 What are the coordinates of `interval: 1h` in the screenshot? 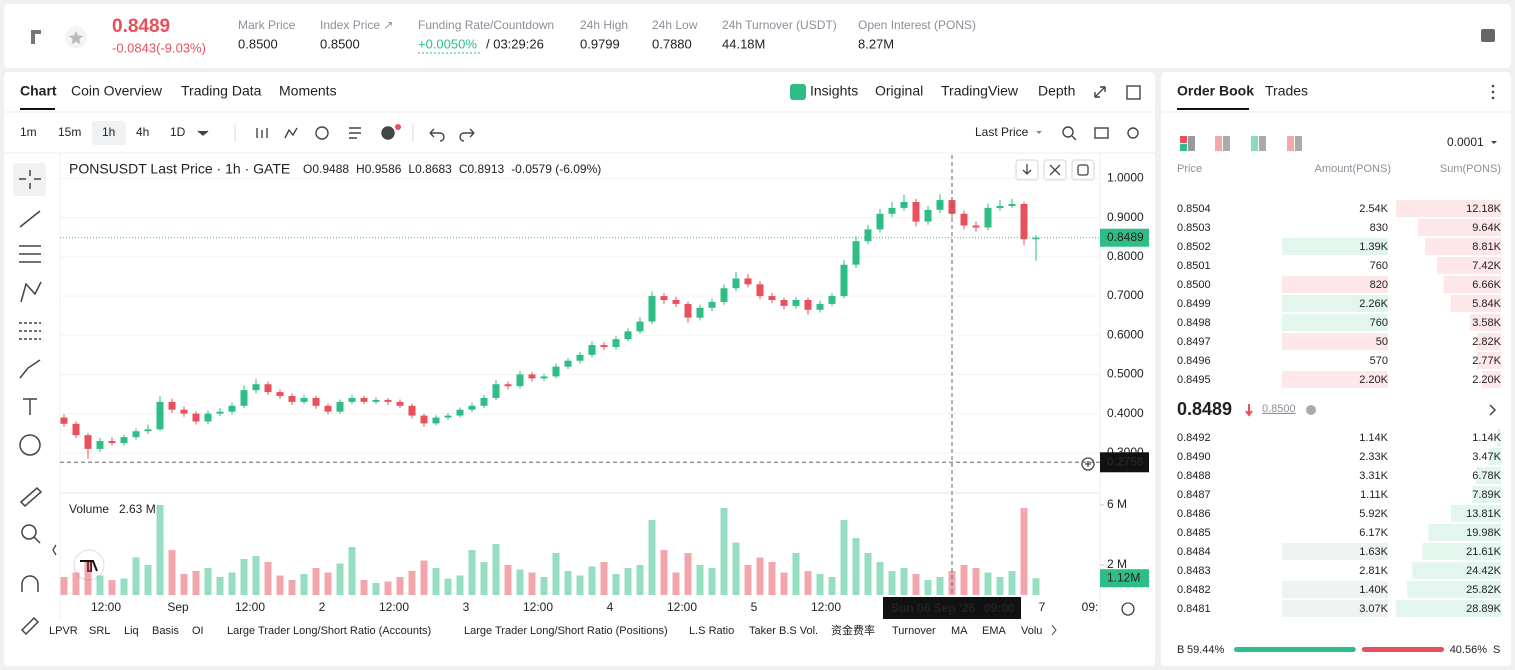 It's located at (108, 132).